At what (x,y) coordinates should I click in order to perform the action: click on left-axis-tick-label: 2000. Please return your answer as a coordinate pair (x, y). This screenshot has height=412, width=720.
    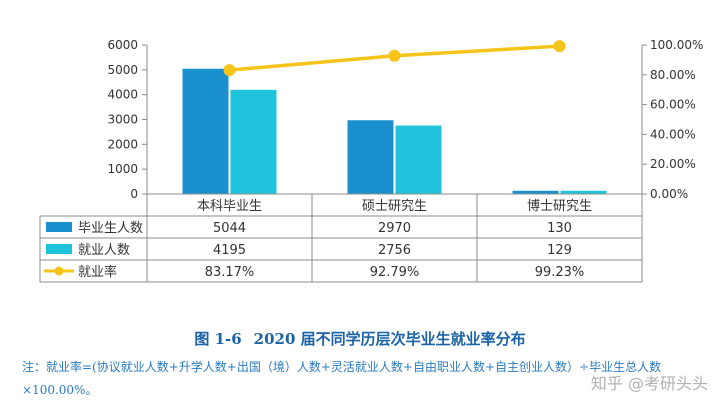
    Looking at the image, I should click on (122, 144).